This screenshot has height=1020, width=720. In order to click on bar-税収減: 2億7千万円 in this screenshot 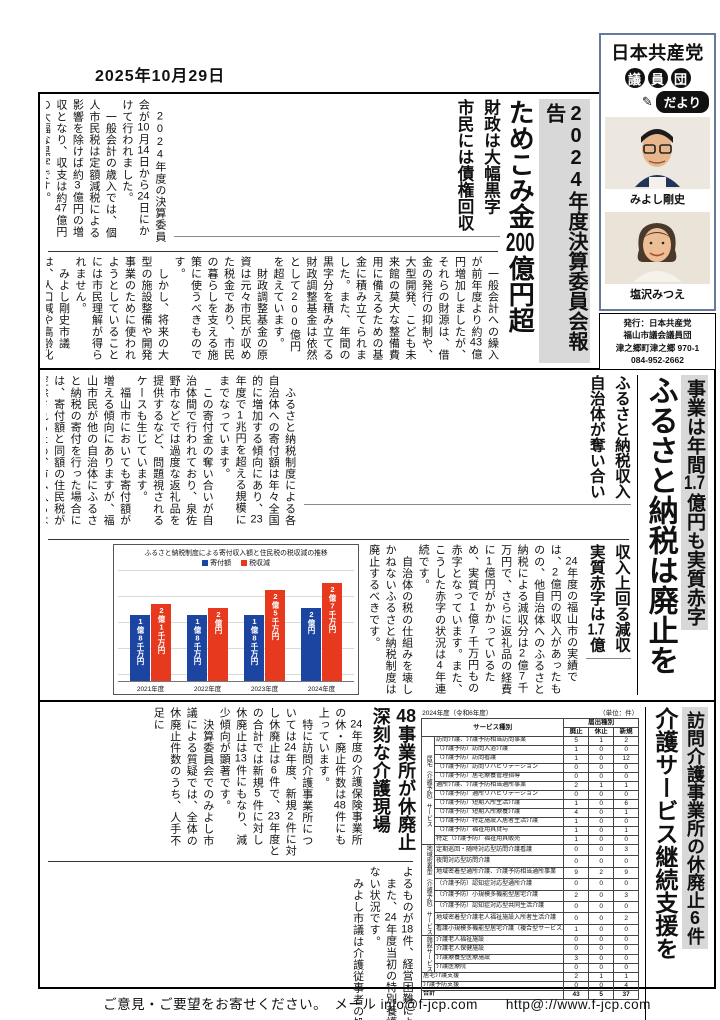, I will do `click(332, 632)`.